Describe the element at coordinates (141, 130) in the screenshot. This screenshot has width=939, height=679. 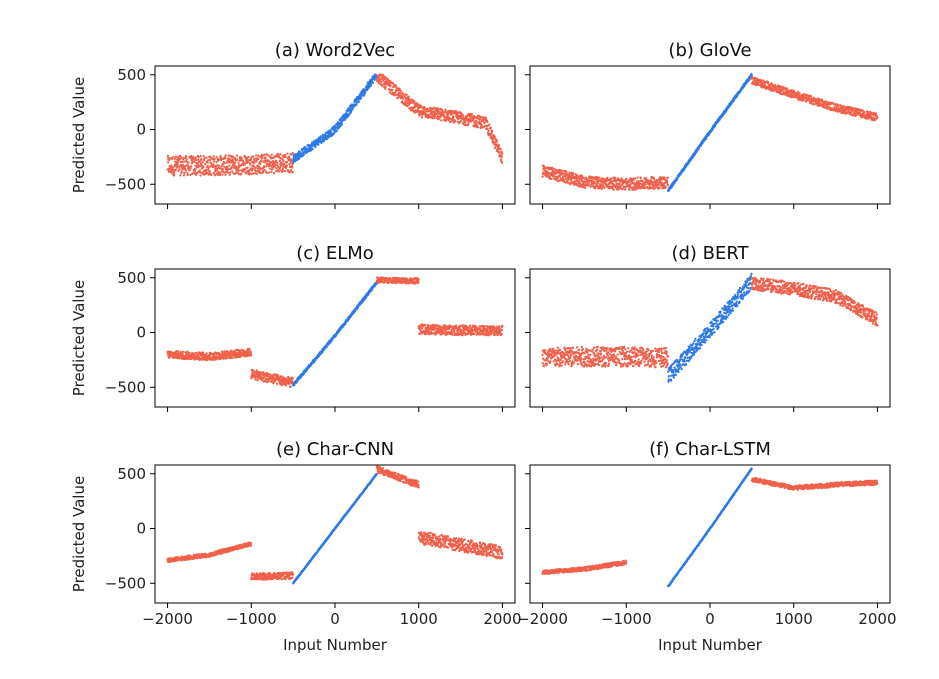
I see `y-tick-label: 0` at that location.